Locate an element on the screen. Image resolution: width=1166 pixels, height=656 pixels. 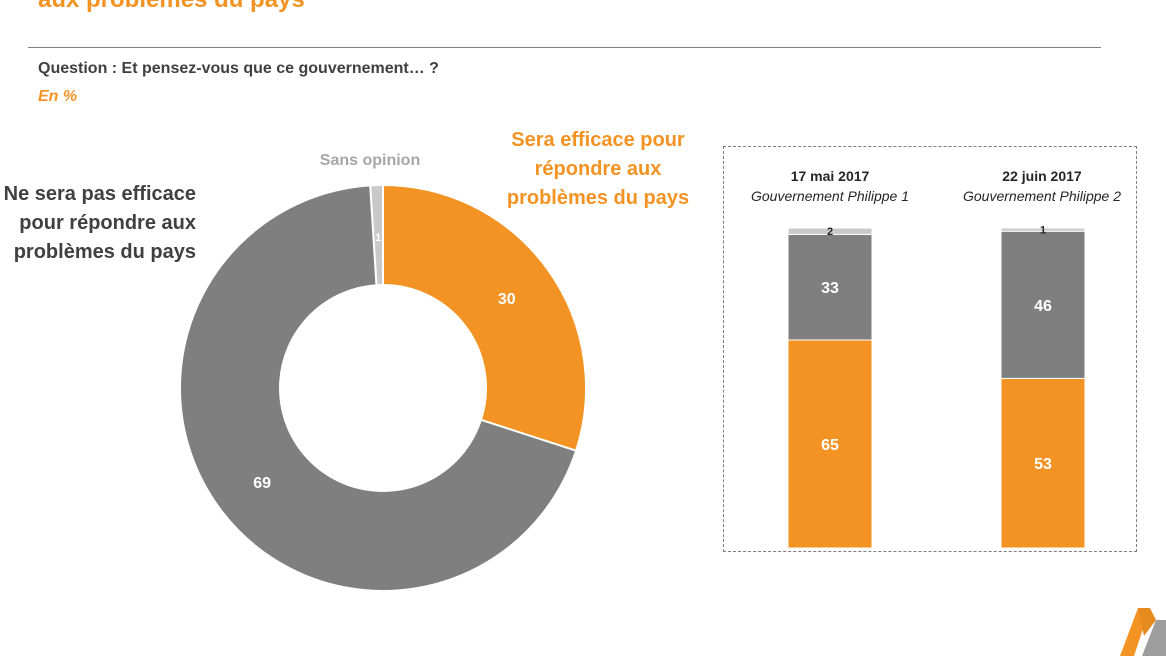
bar-value-negative: 46 is located at coordinates (1043, 306).